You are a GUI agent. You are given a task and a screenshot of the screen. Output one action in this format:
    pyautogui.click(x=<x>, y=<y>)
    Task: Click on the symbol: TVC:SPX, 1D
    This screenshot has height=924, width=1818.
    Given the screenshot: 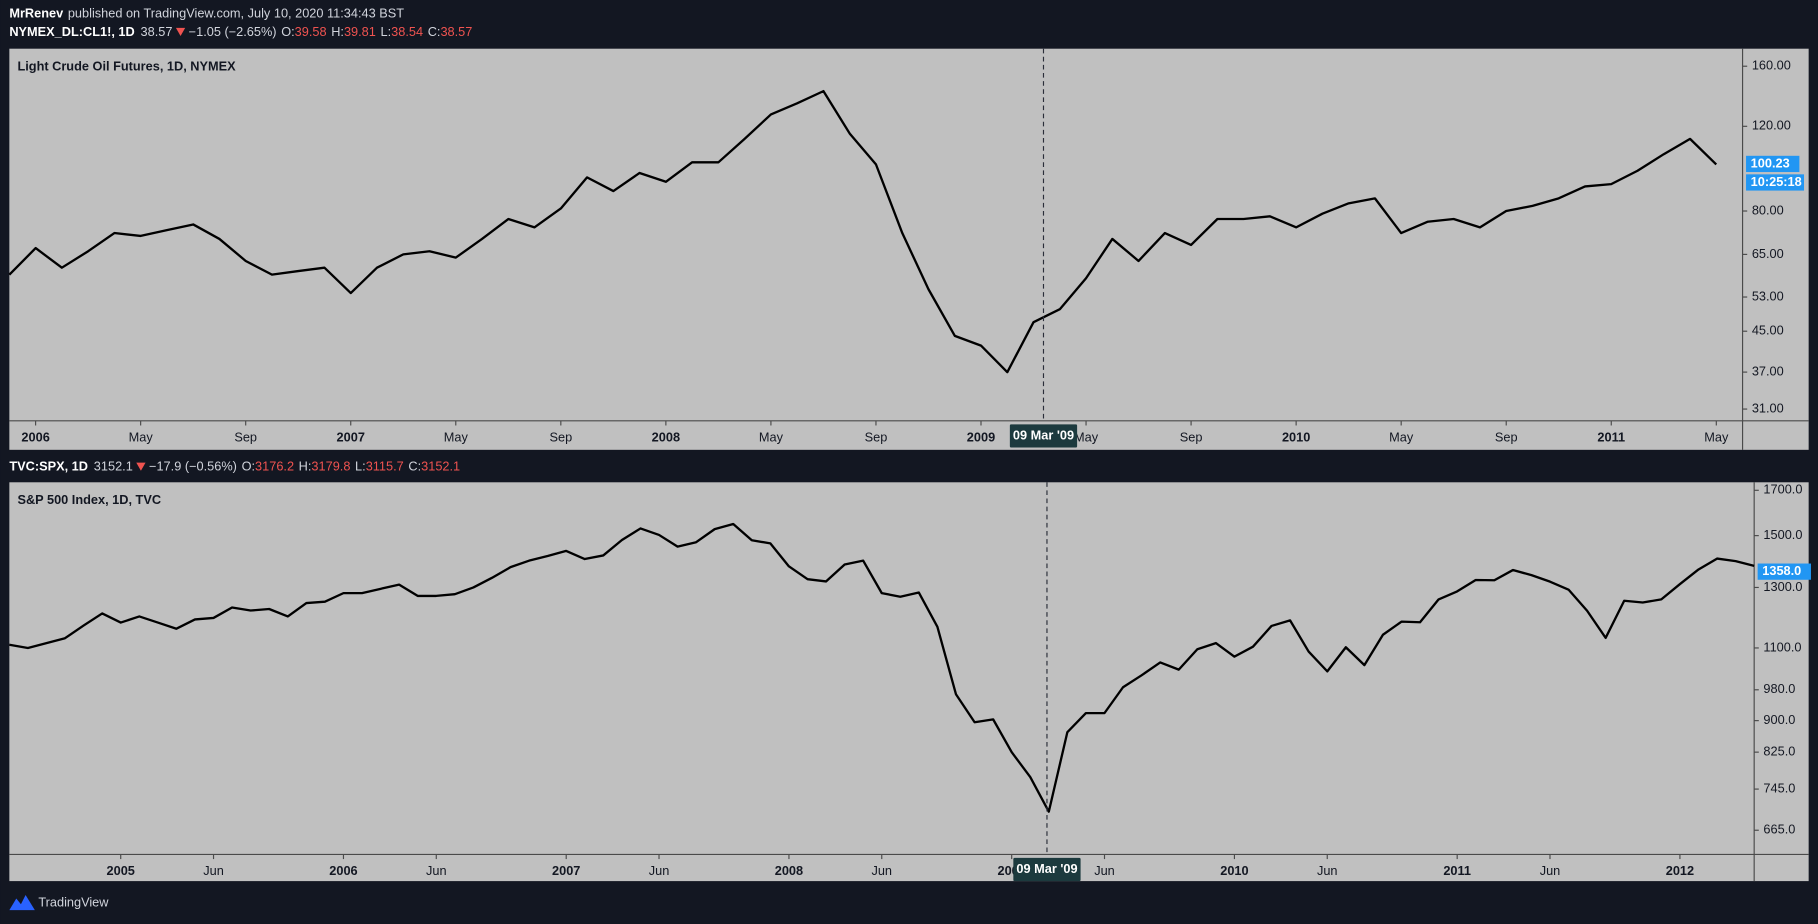 What is the action you would take?
    pyautogui.click(x=48, y=466)
    